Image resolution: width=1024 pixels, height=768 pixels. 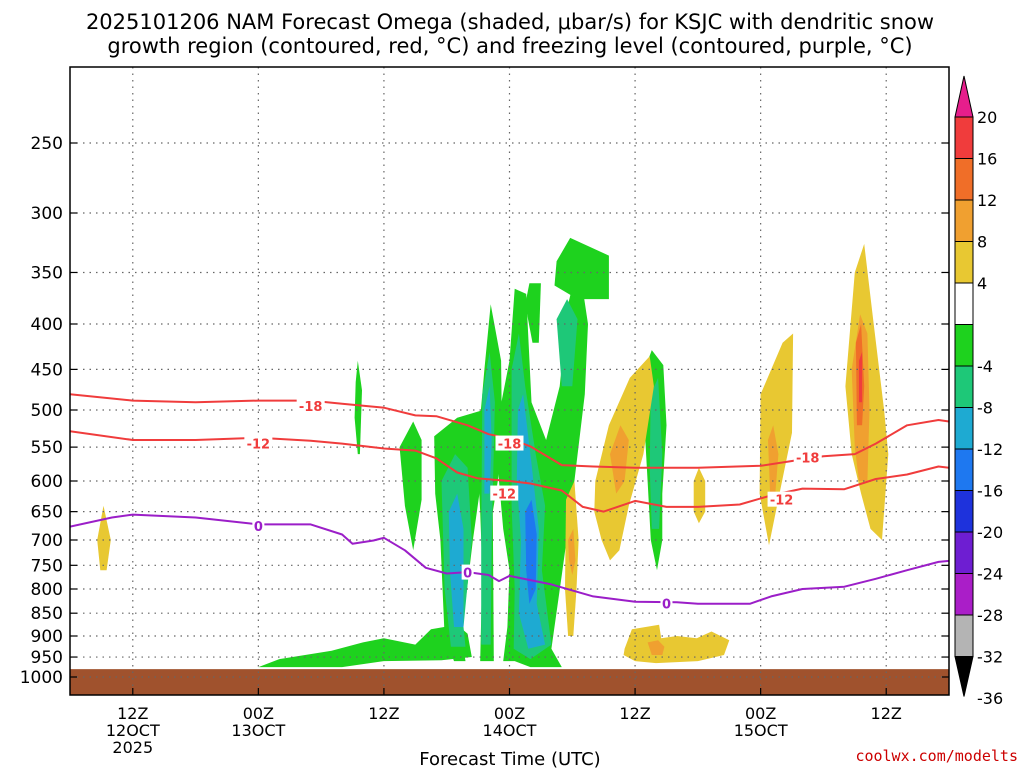 I want to click on y-tick-label-400: 400, so click(x=47, y=325).